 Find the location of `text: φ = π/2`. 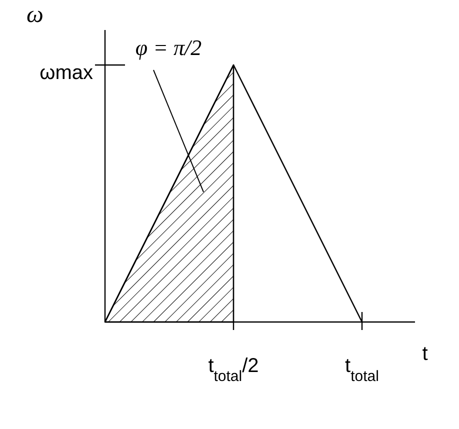

text: φ = π/2 is located at coordinates (168, 47).